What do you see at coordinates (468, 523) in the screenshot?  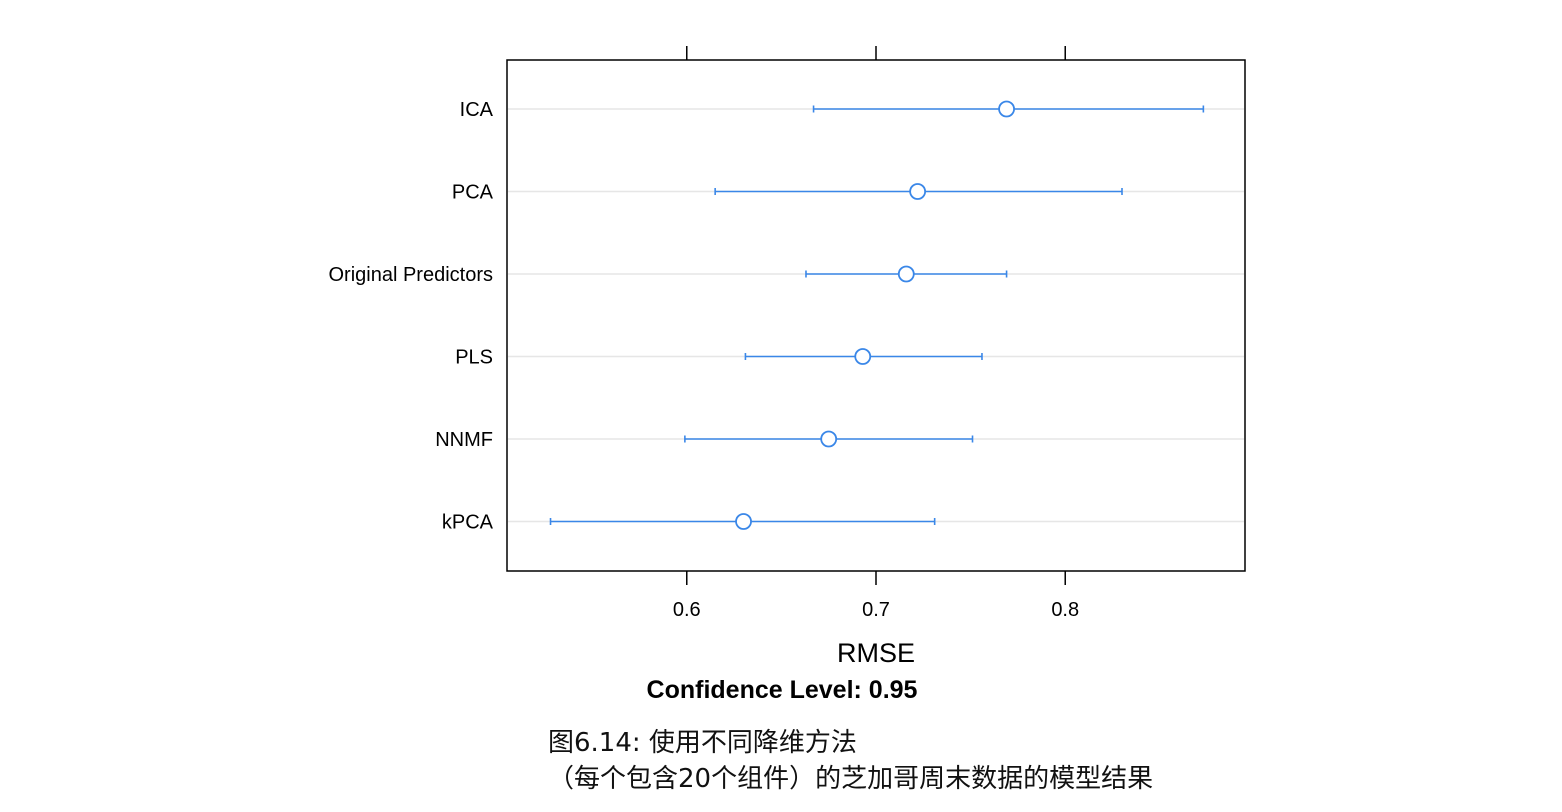 I see `category-label: kPCA` at bounding box center [468, 523].